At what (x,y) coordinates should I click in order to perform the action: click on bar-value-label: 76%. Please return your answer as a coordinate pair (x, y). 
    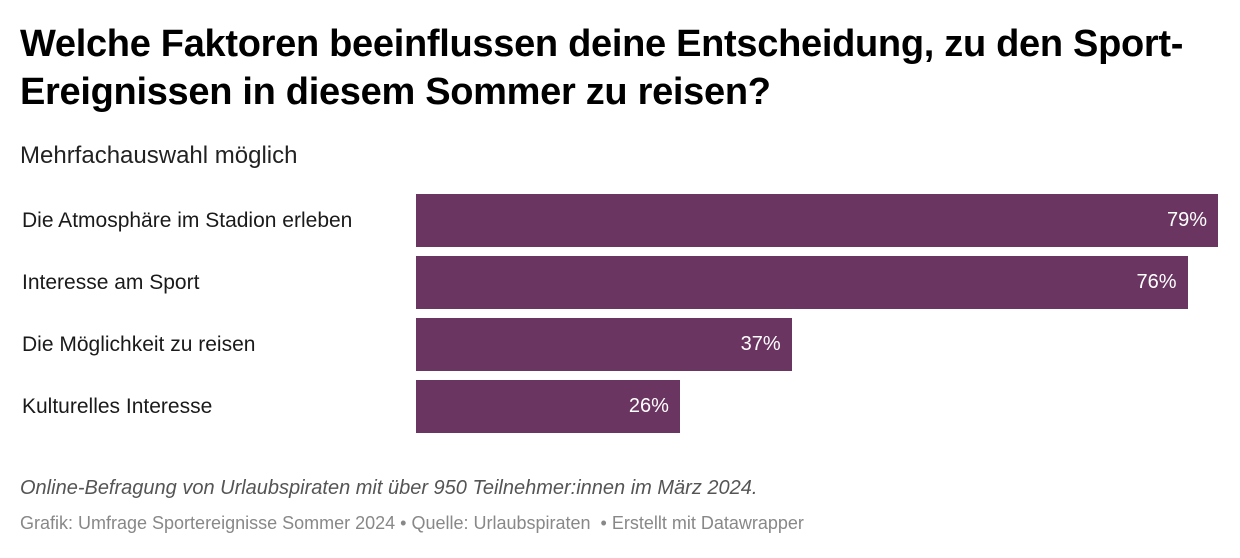
    Looking at the image, I should click on (1156, 282).